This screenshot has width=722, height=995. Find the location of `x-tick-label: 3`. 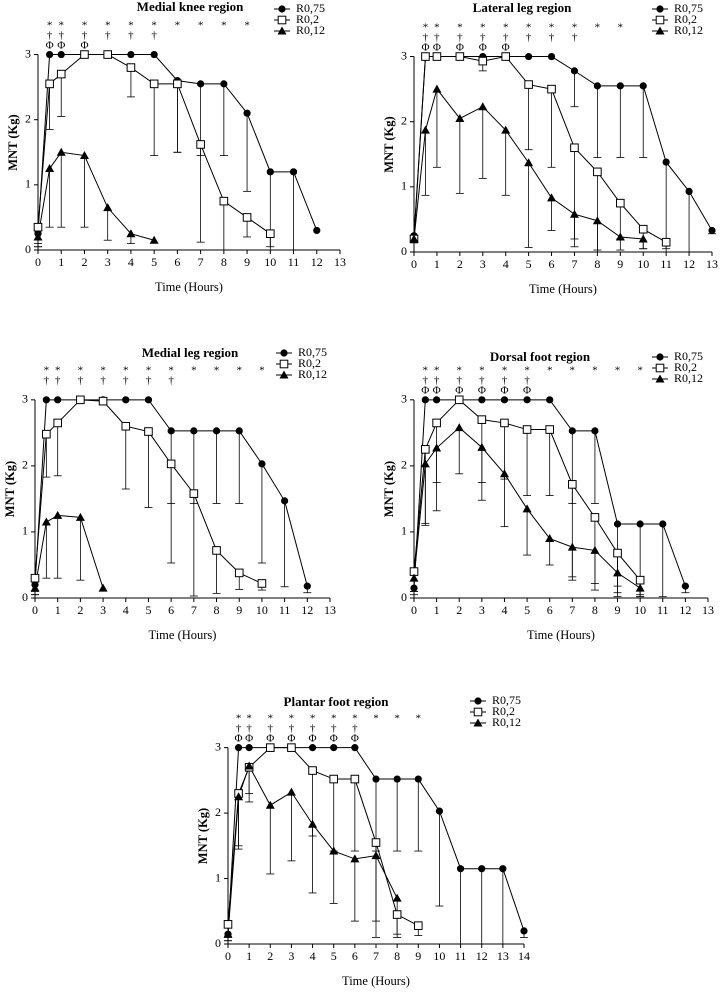

x-tick-label: 3 is located at coordinates (482, 610).